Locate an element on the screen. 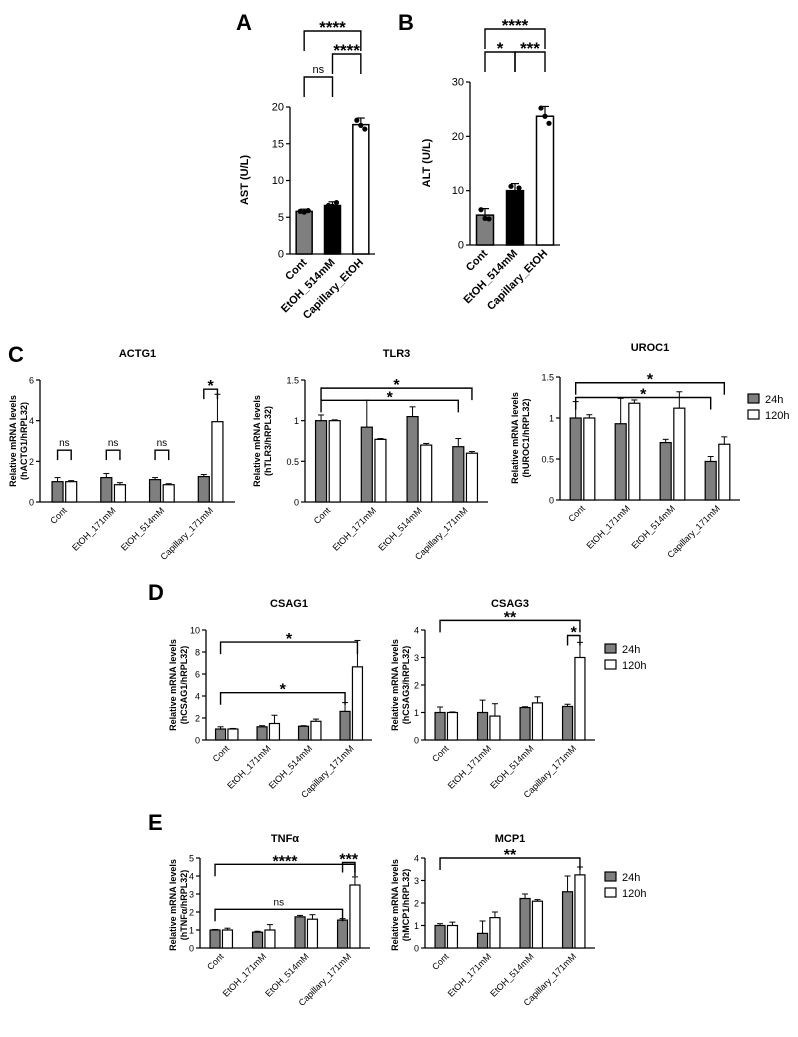 The image size is (798, 1037). chart-title: TLR3 is located at coordinates (397, 354).